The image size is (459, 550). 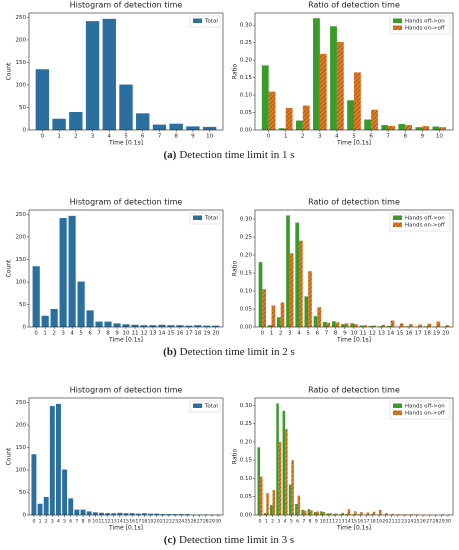 I want to click on legend-label: Total, so click(x=211, y=219).